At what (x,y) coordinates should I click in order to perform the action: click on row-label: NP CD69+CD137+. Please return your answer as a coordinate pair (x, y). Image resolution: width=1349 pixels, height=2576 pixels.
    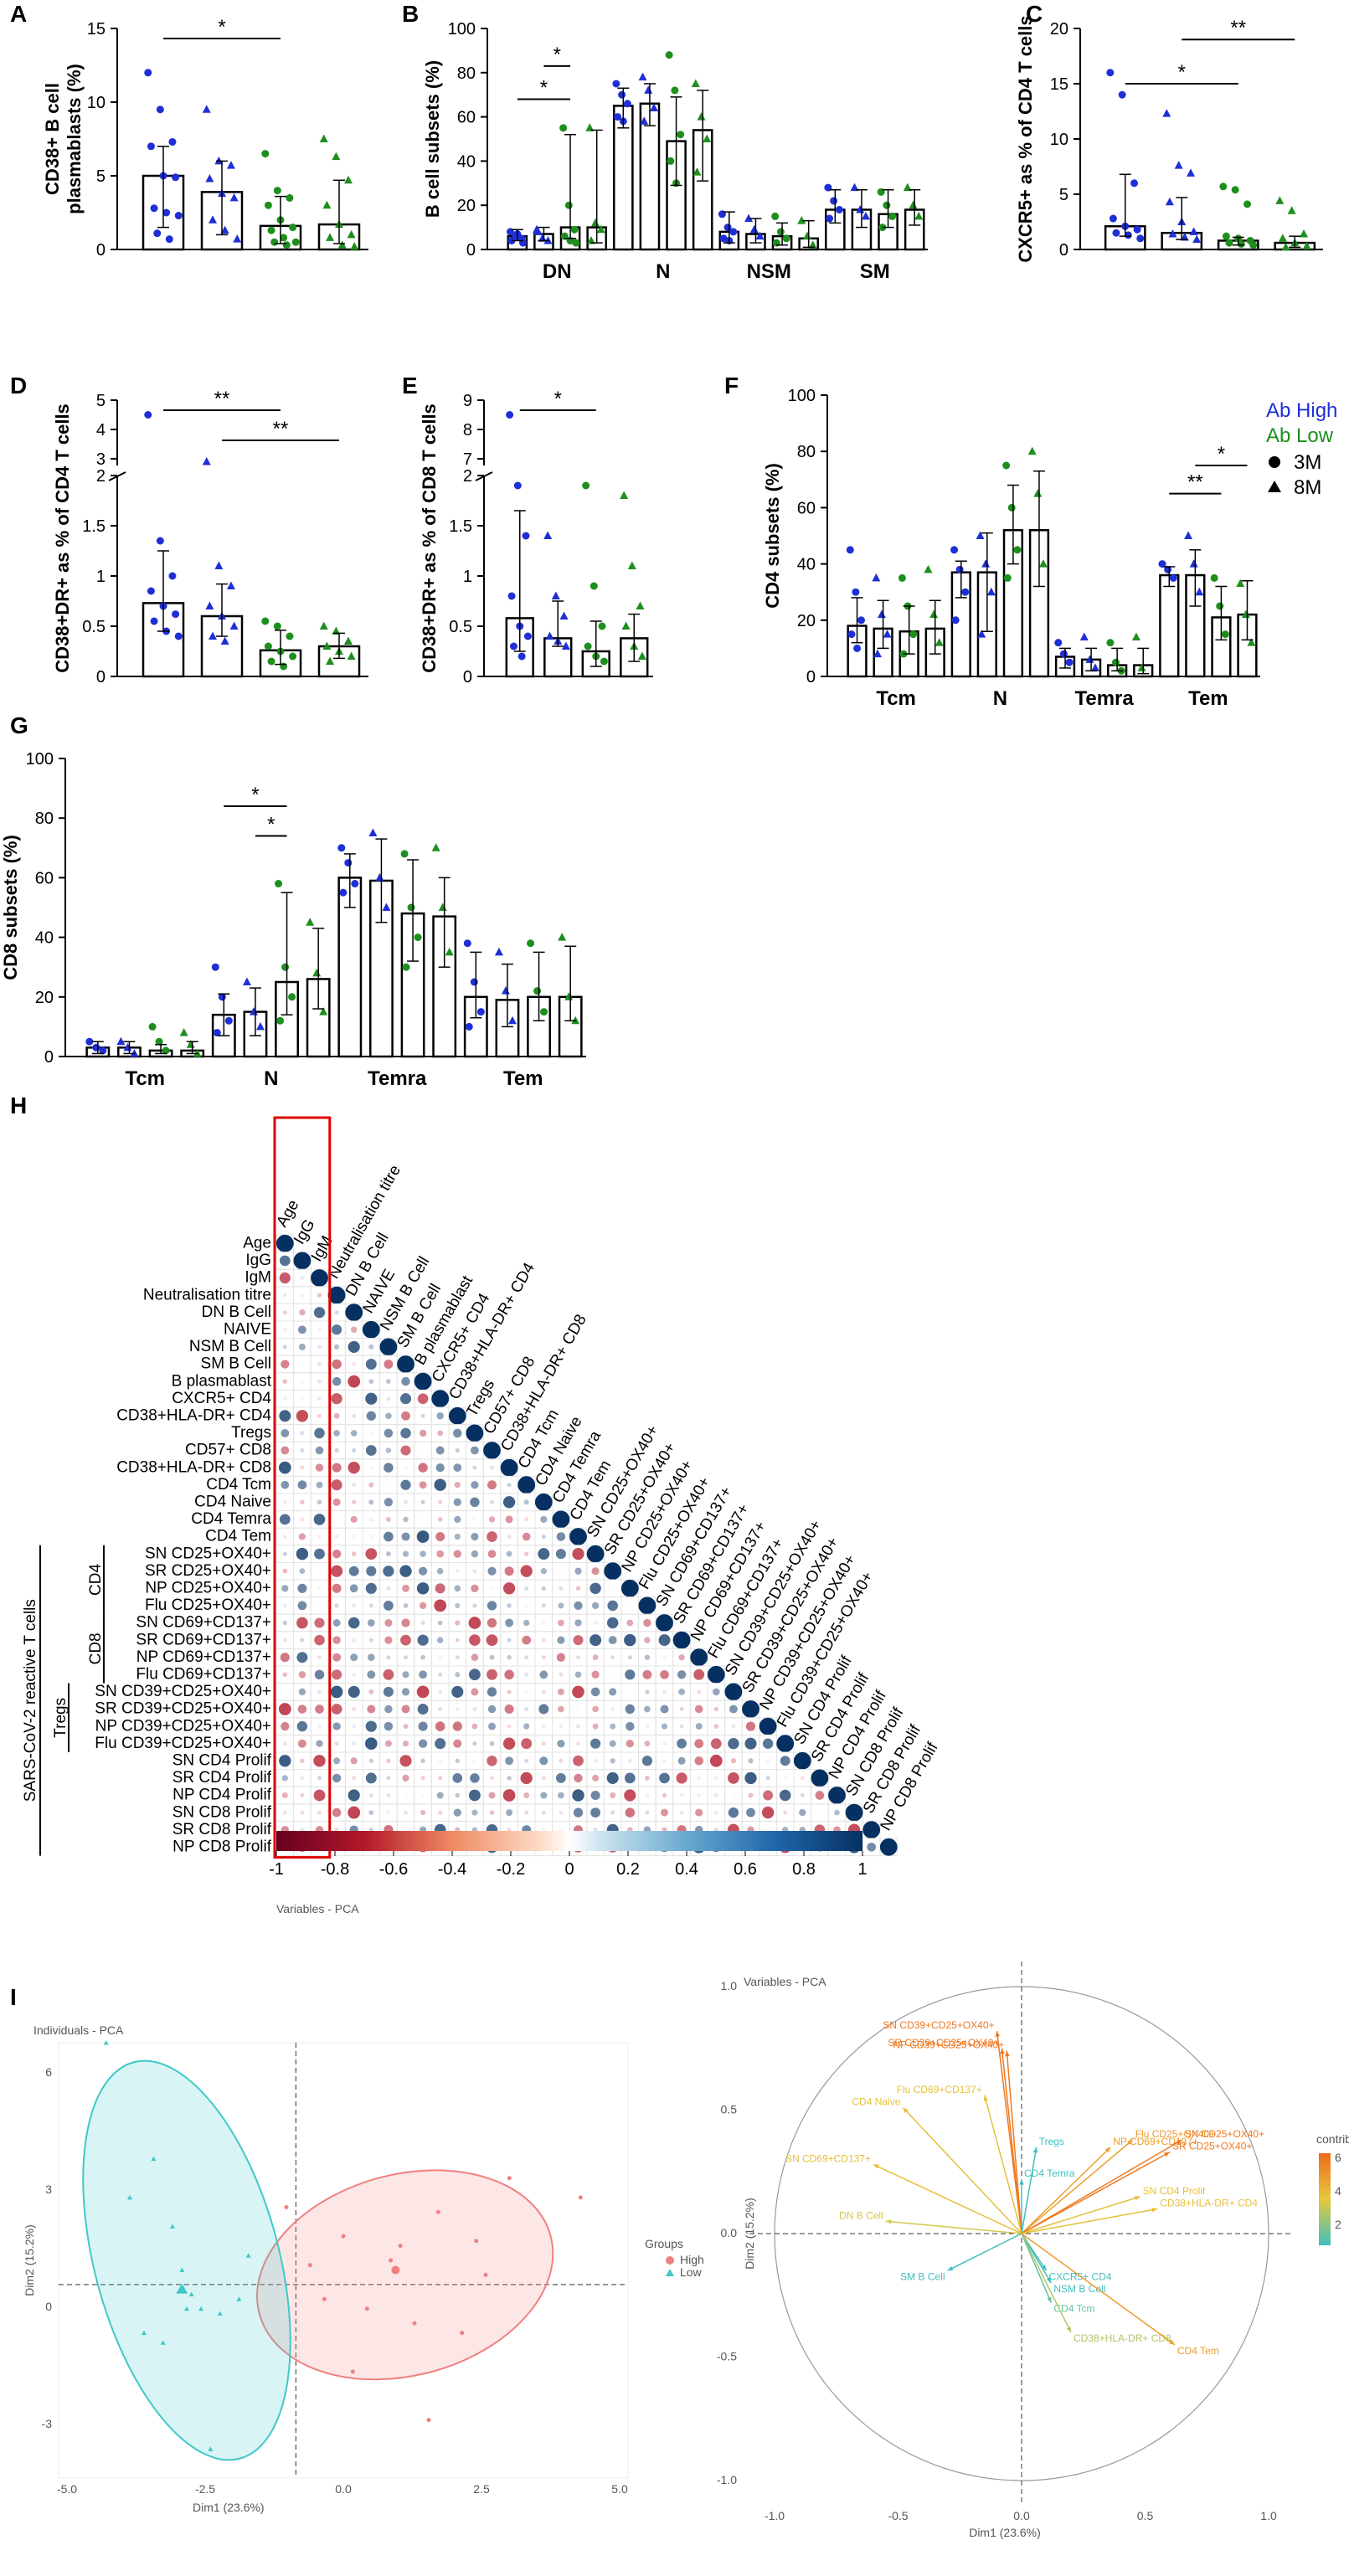
    Looking at the image, I should click on (203, 1657).